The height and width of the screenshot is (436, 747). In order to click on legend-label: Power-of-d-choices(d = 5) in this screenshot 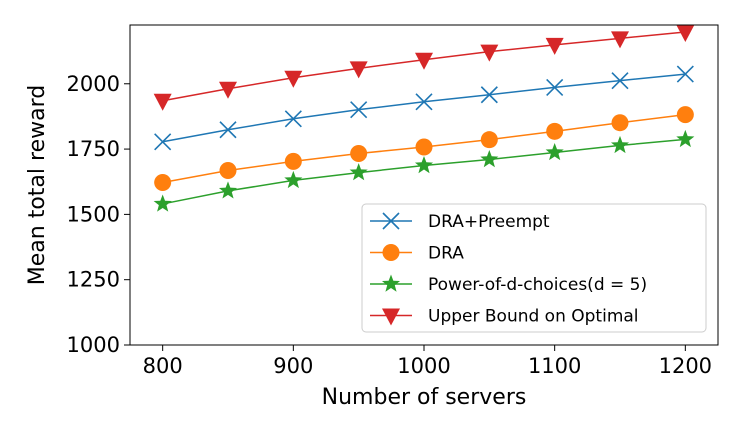, I will do `click(537, 285)`.